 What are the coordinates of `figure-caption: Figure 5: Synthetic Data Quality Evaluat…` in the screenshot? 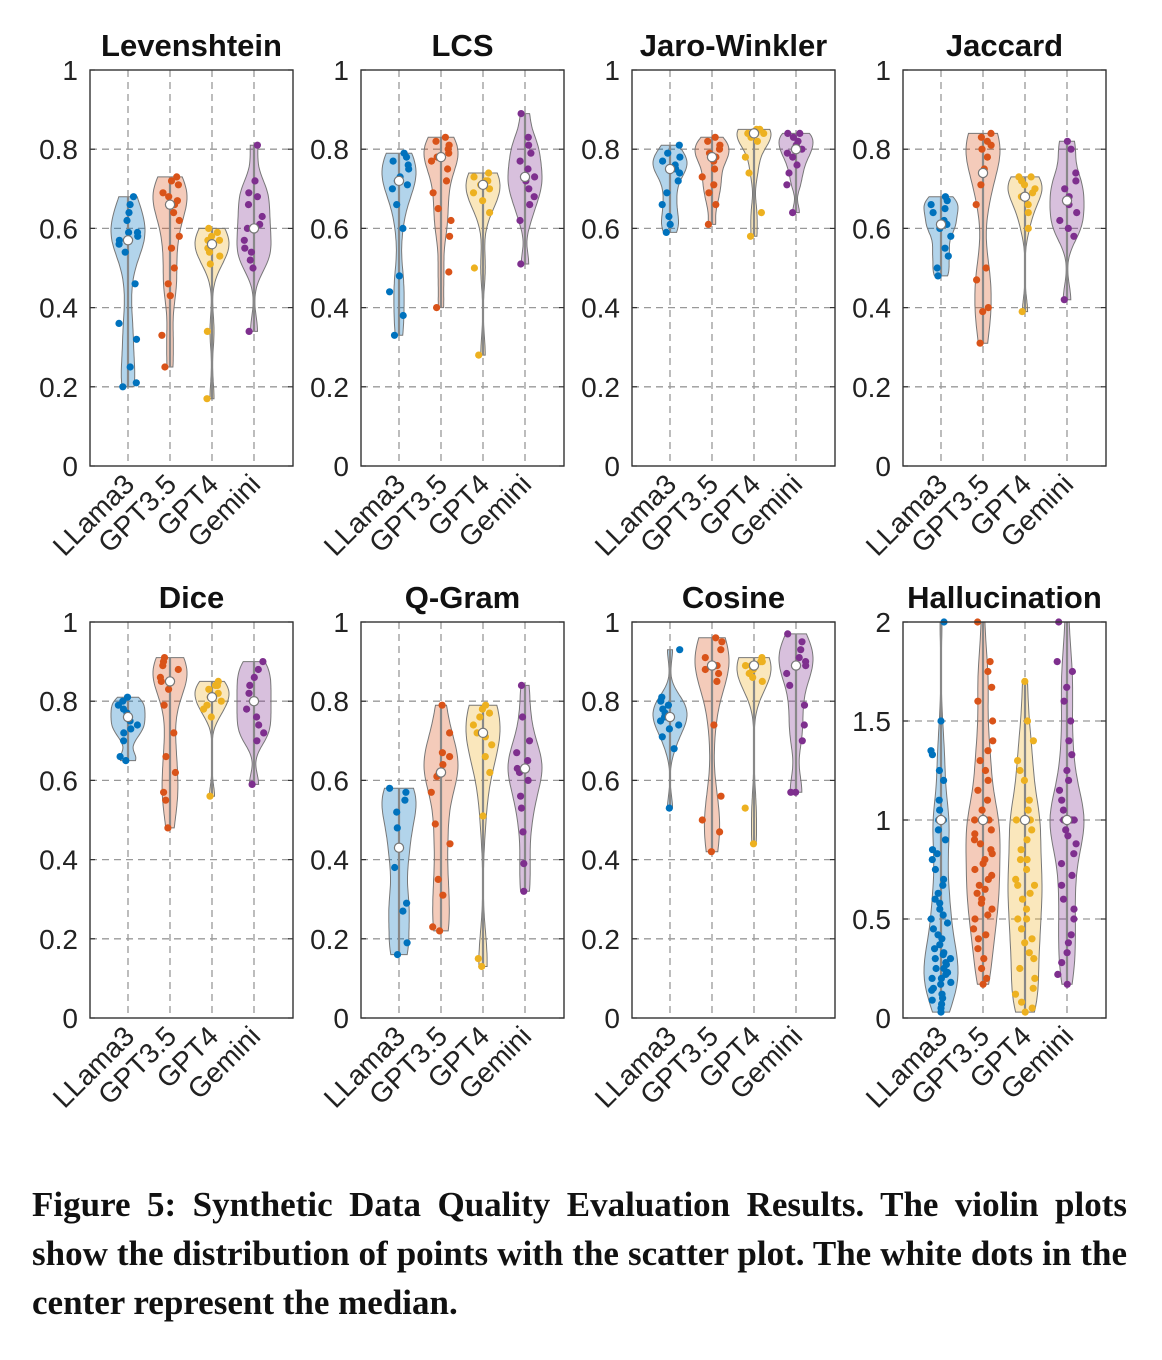 It's located at (579, 1253).